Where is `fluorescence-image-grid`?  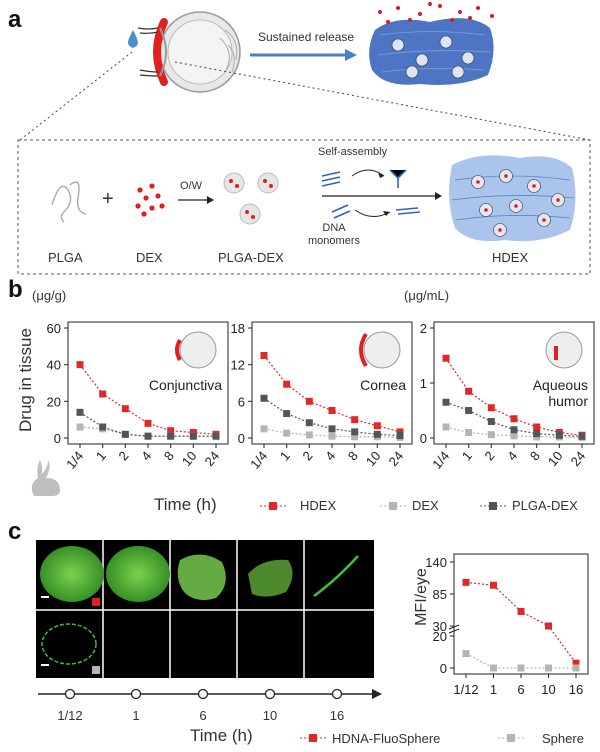
fluorescence-image-grid is located at coordinates (205, 609).